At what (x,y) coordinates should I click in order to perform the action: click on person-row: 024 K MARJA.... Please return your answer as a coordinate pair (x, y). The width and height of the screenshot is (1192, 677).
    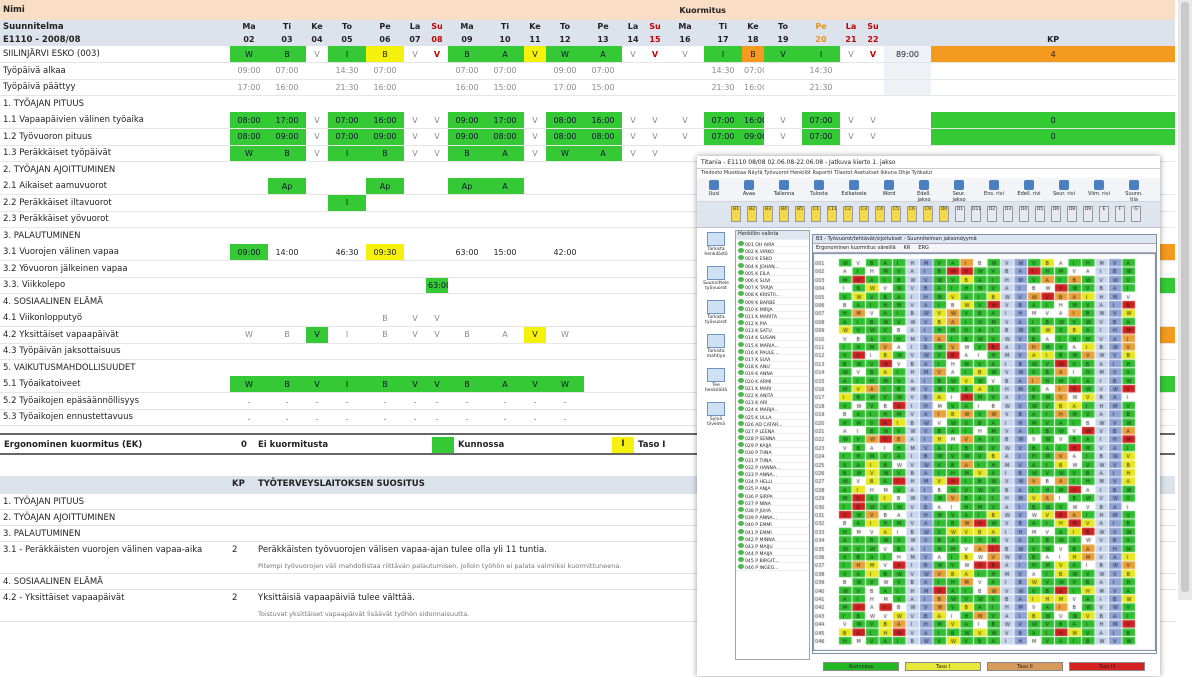
    Looking at the image, I should click on (772, 409).